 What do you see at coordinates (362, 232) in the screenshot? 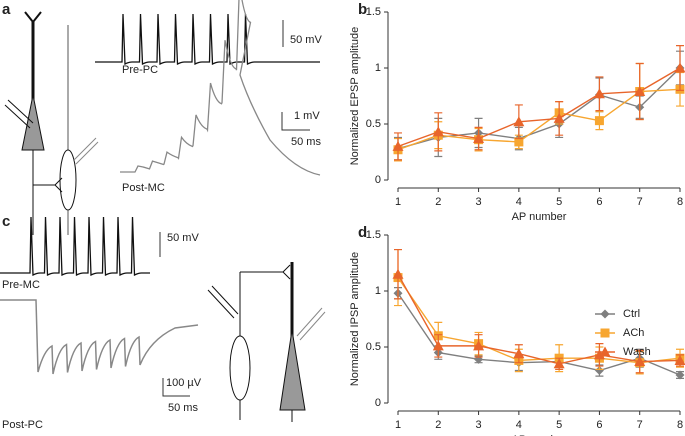
I see `panel-label: d` at bounding box center [362, 232].